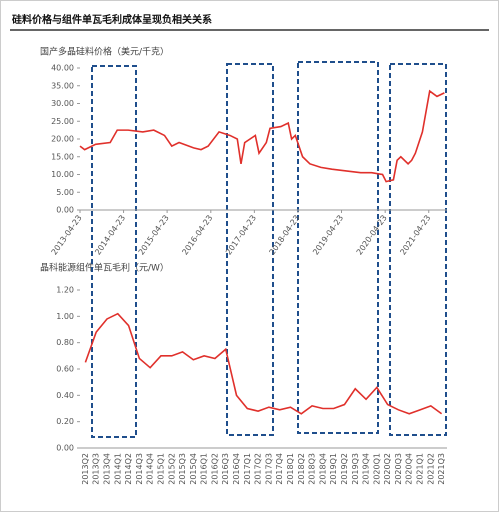 This screenshot has width=499, height=512. I want to click on y-tick-label: 30.00, so click(62, 103).